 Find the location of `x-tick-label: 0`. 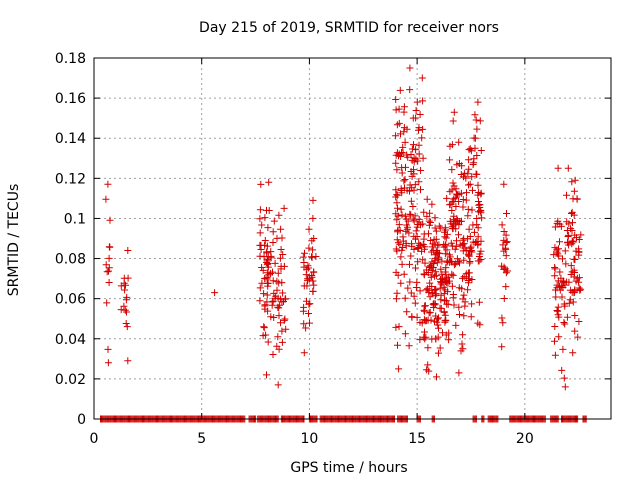

x-tick-label: 0 is located at coordinates (94, 439).